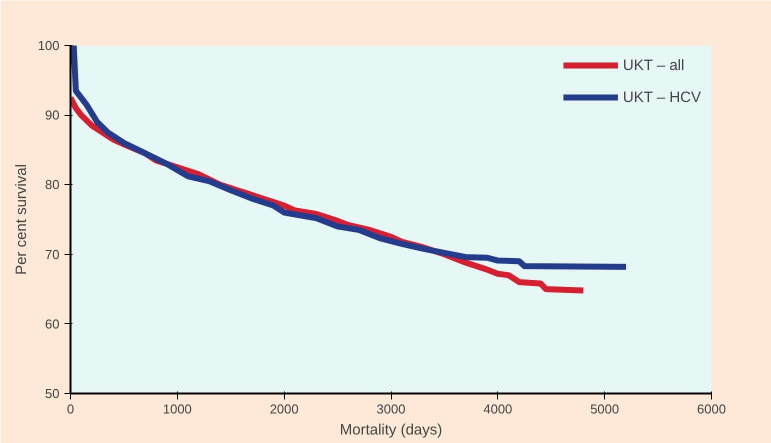  Describe the element at coordinates (52, 254) in the screenshot. I see `y-tick-label: 70` at that location.